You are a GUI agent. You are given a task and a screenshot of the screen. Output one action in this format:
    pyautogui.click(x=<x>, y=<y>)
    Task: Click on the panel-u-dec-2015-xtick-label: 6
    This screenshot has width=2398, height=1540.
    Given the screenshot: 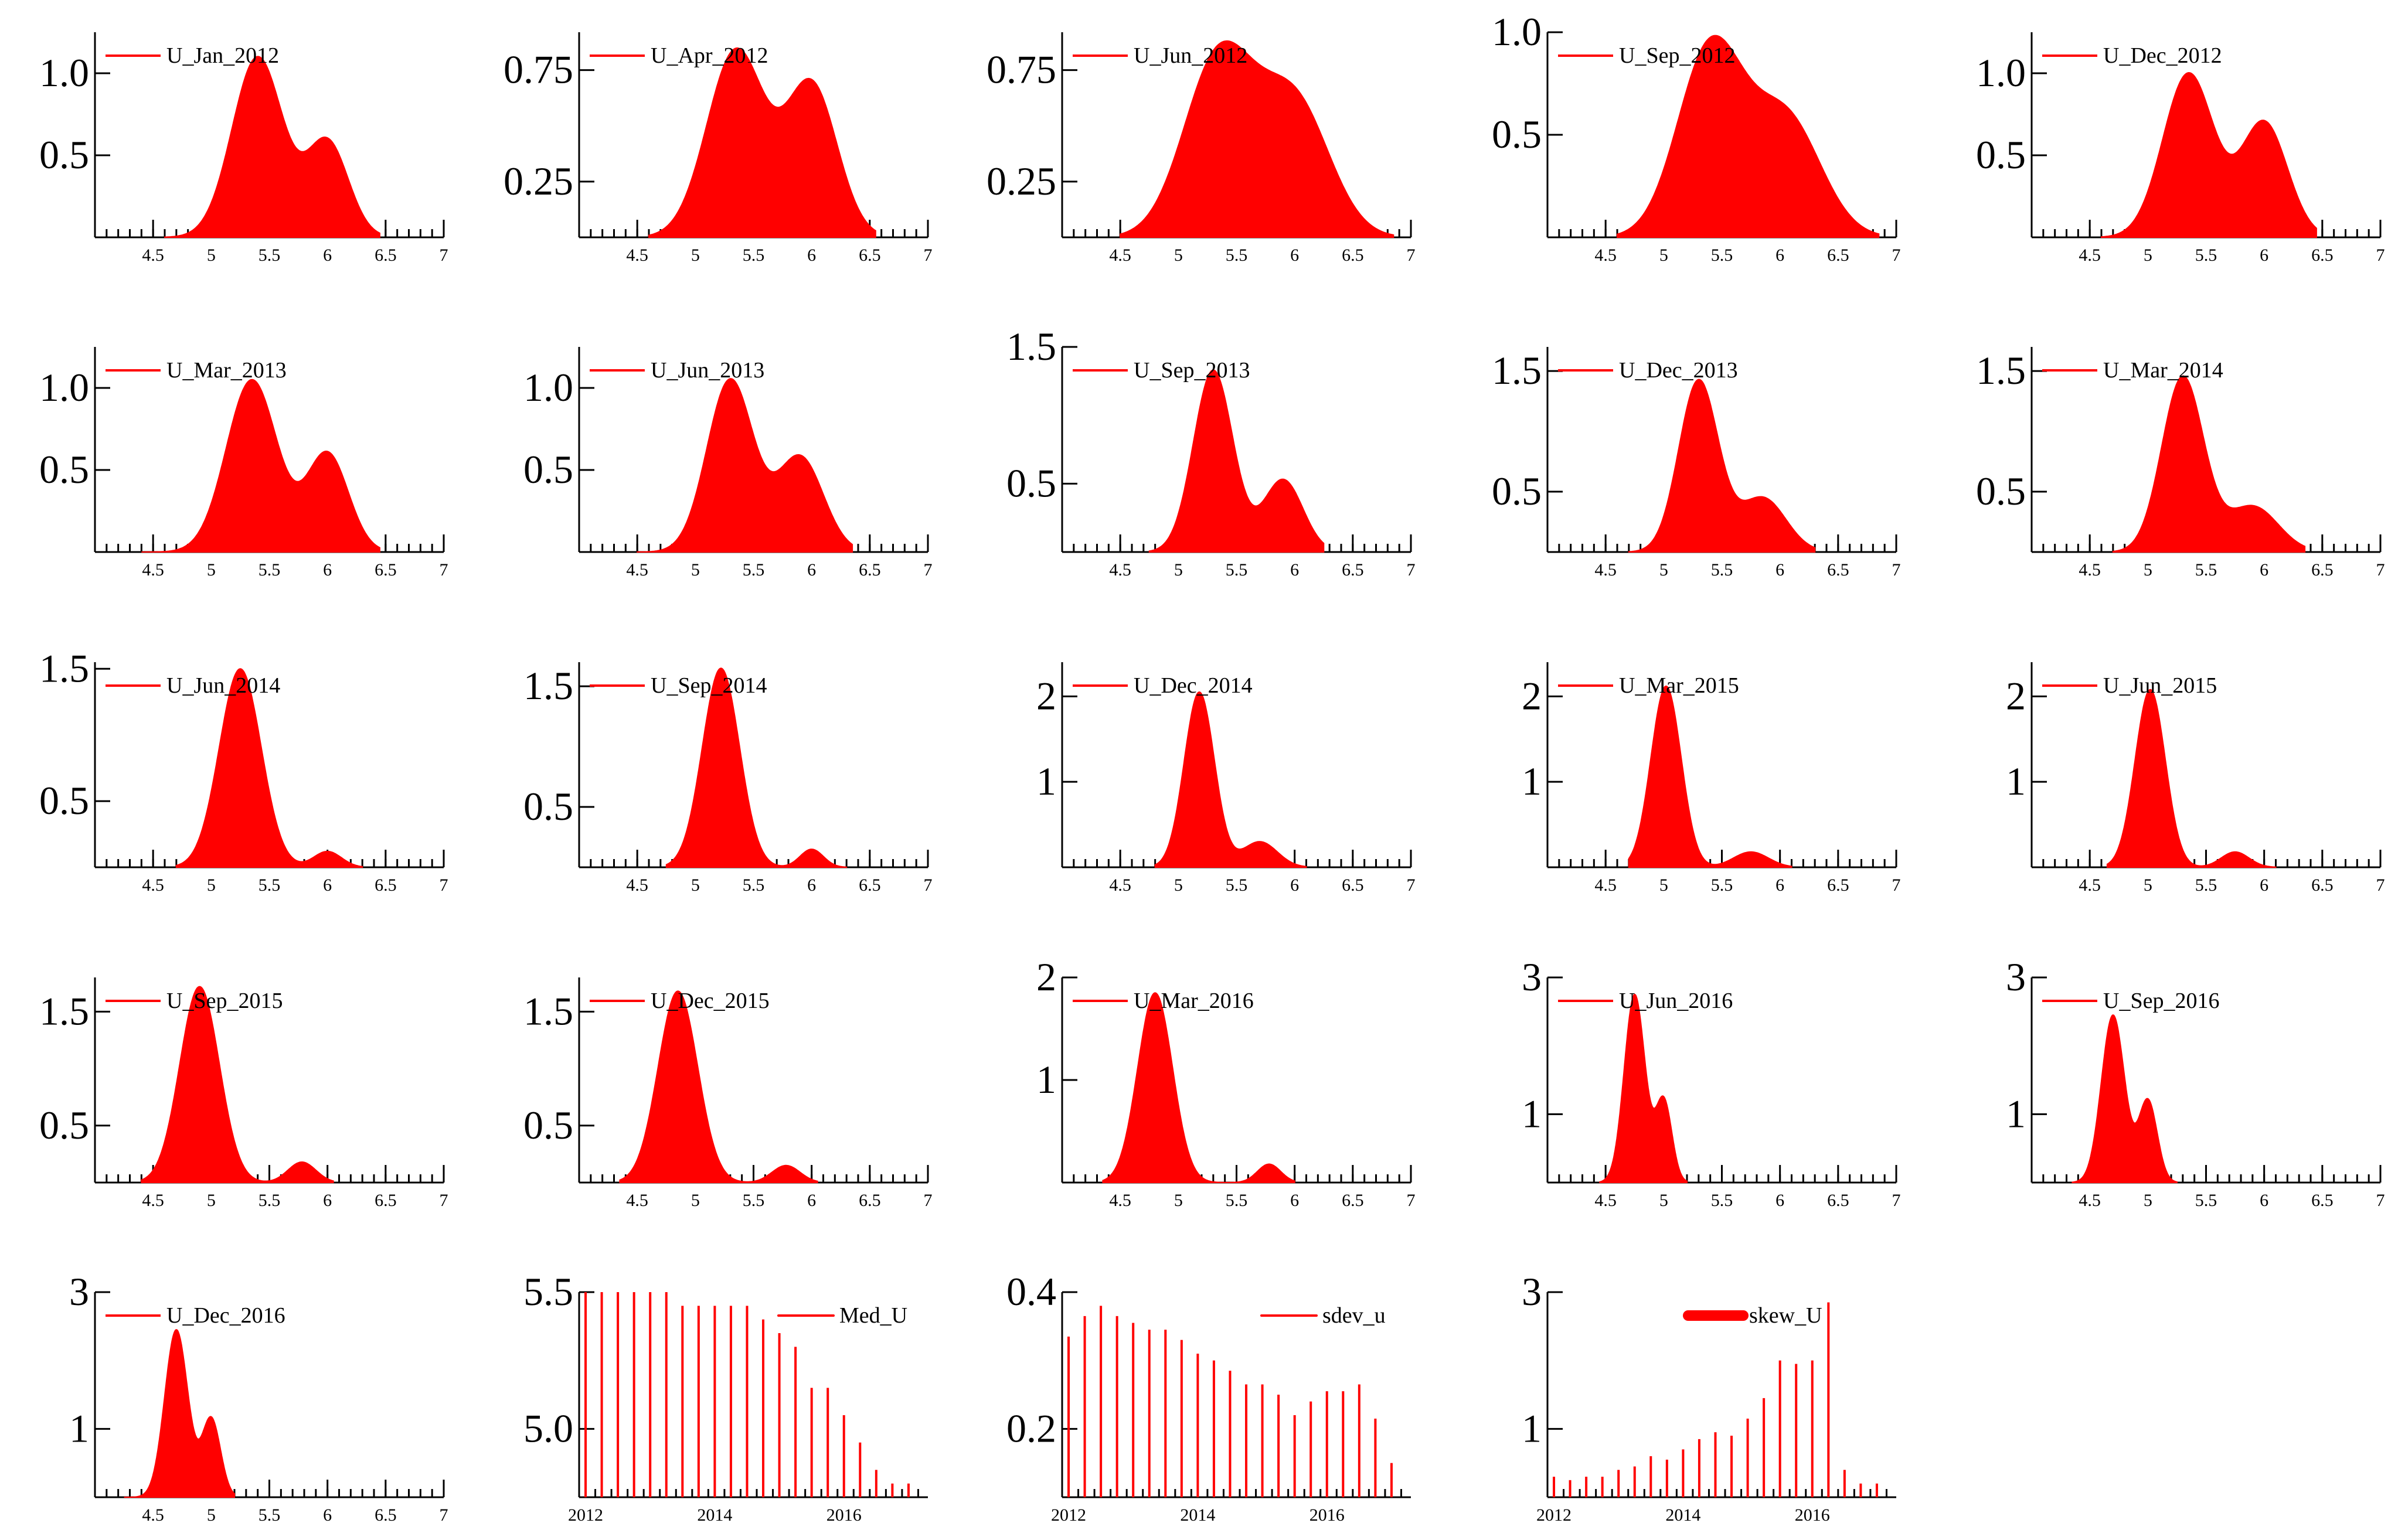 What is the action you would take?
    pyautogui.click(x=811, y=1200)
    